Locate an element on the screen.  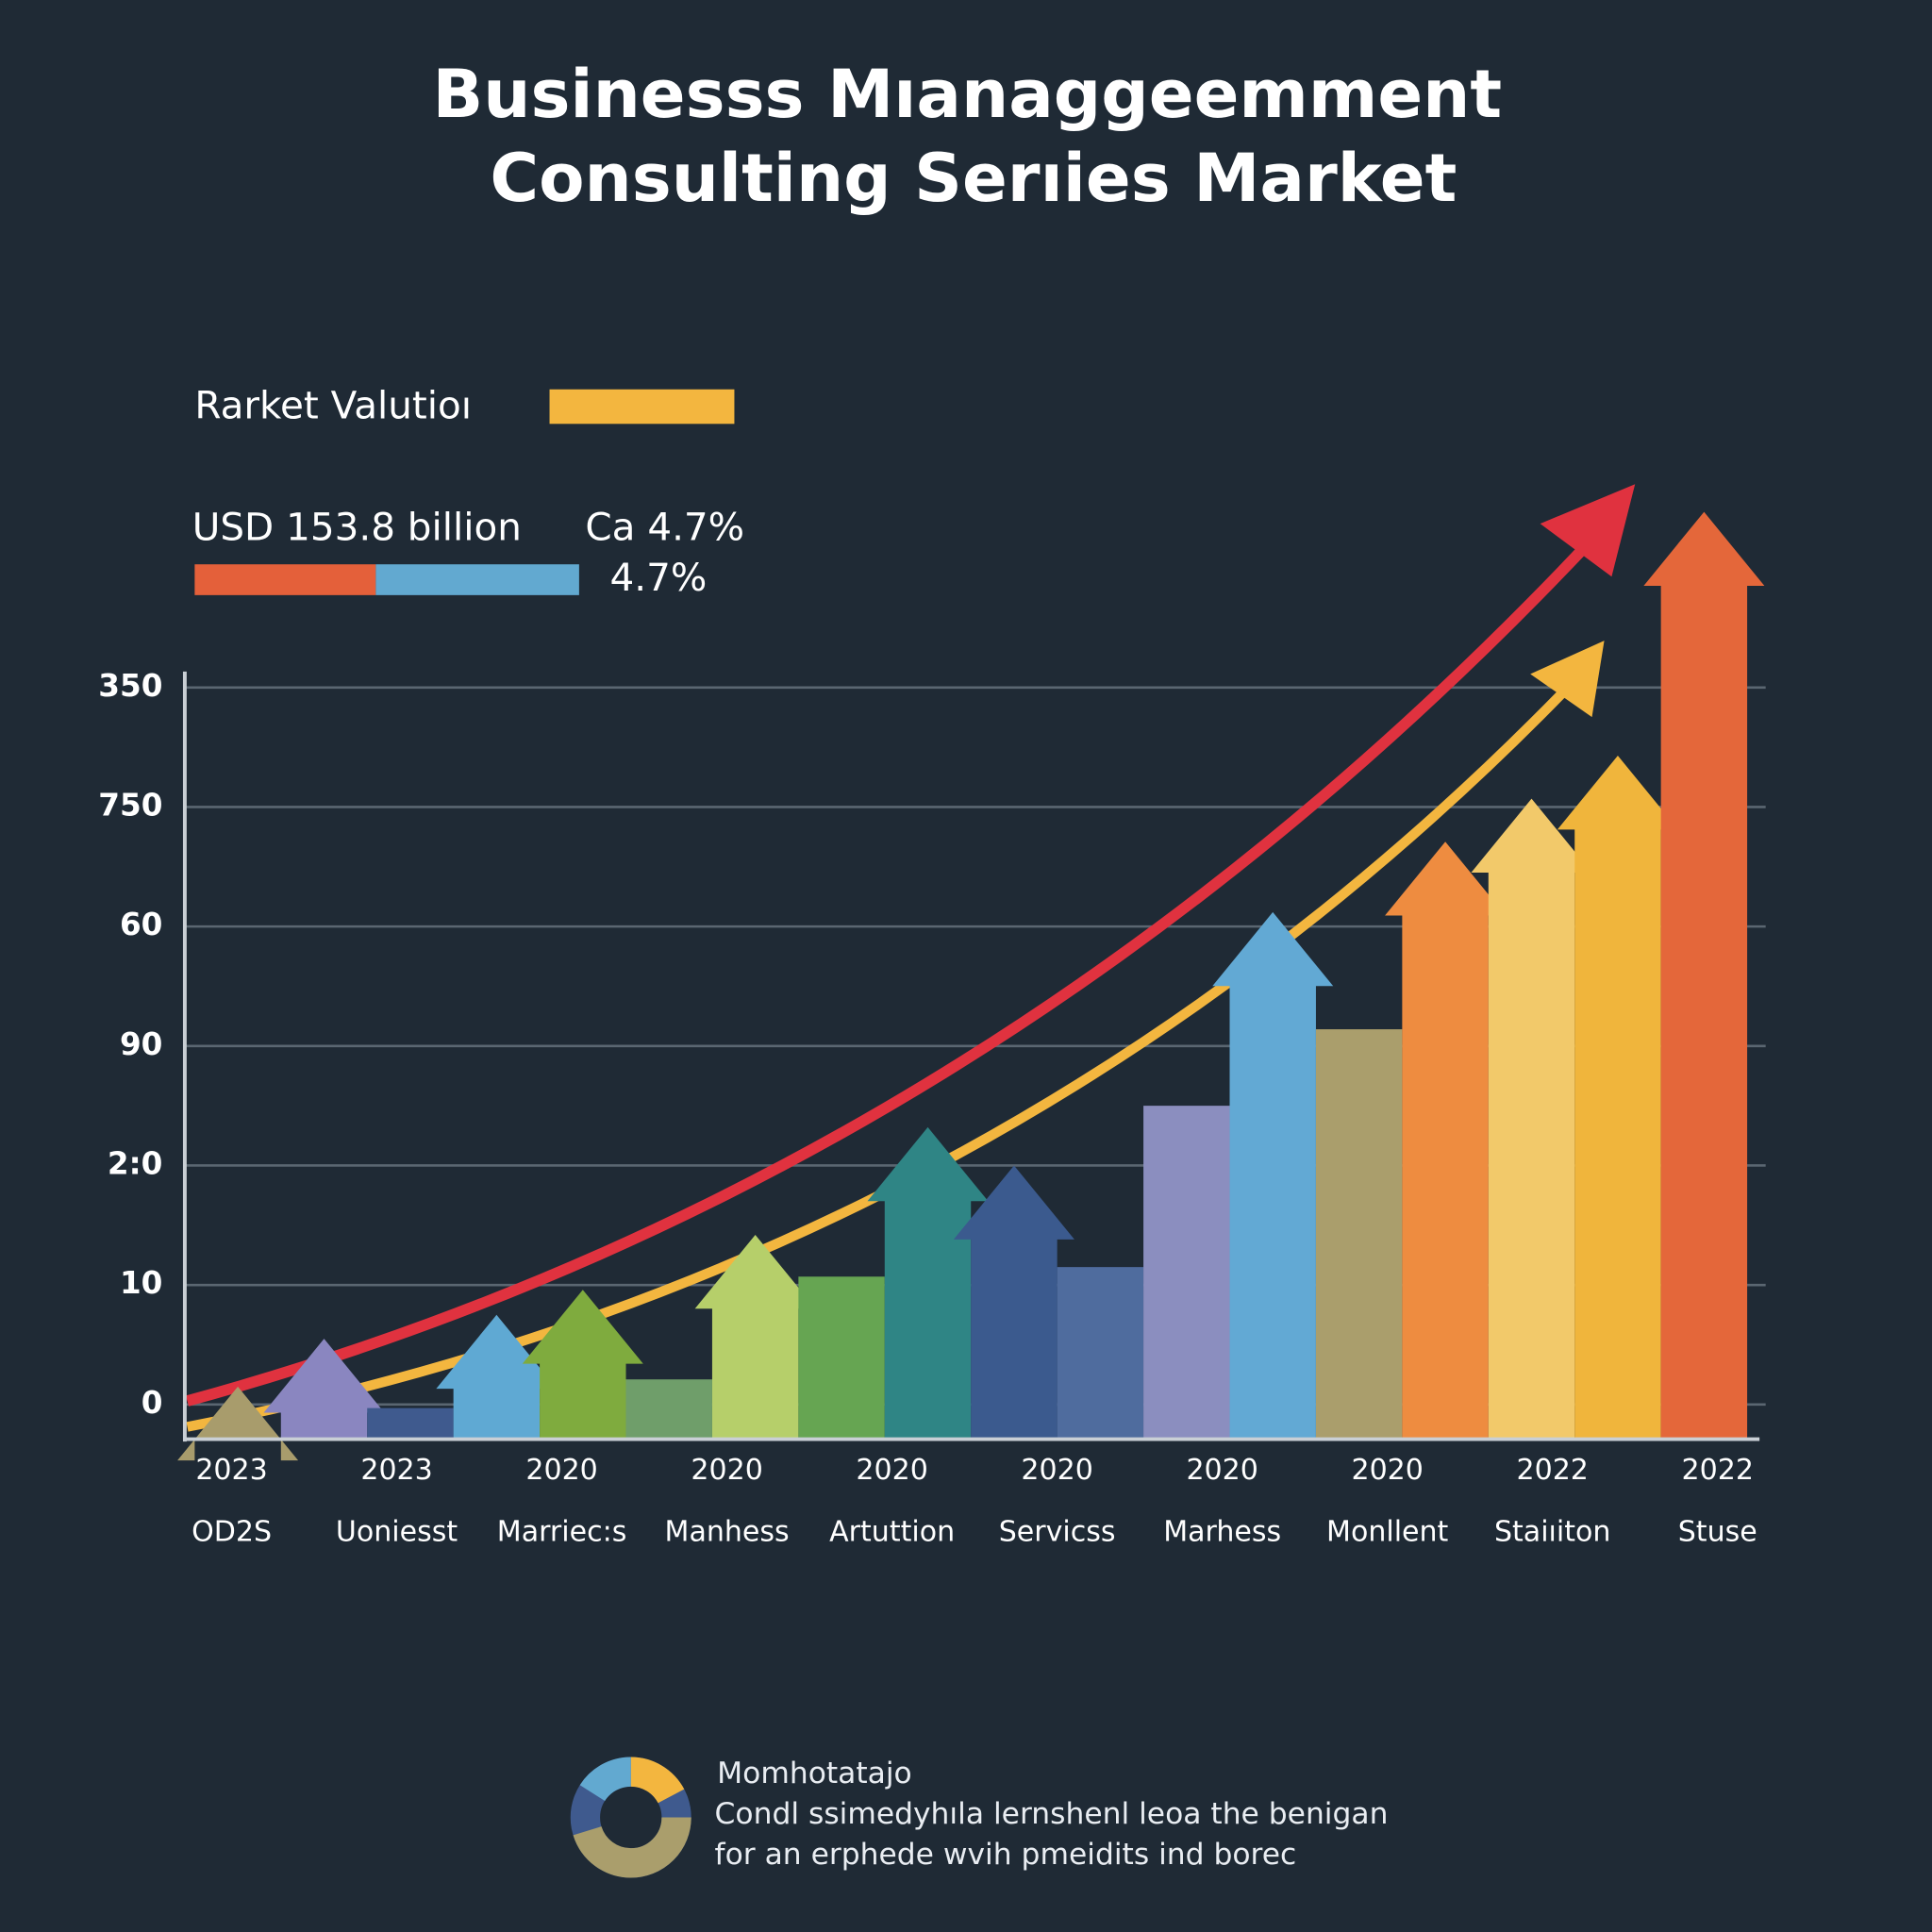
x-category-label: Manhess is located at coordinates (728, 1532).